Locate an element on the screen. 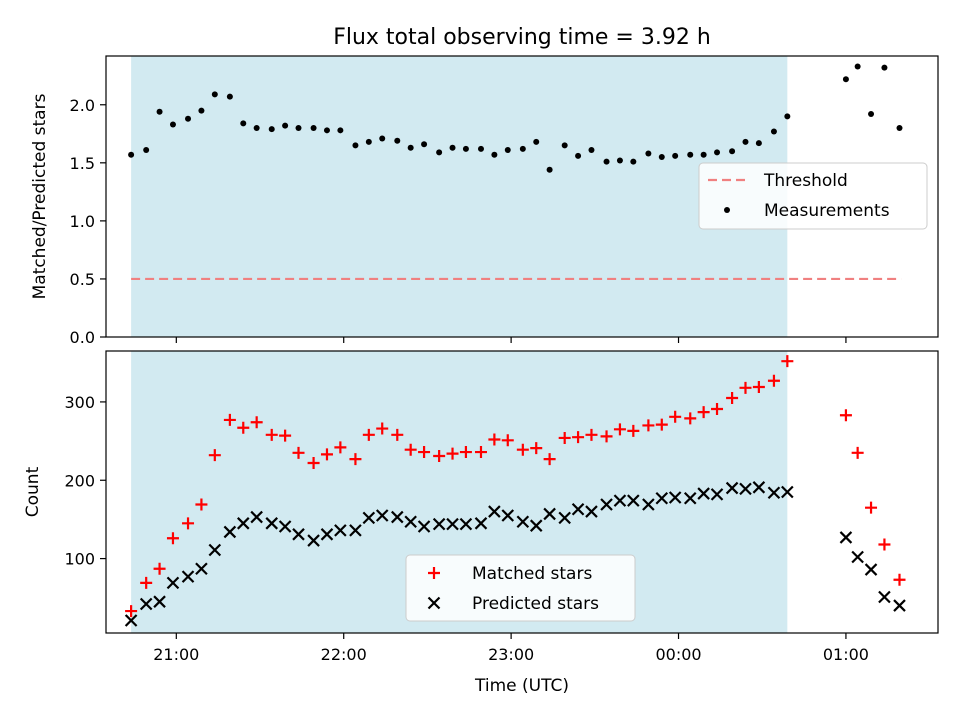 The width and height of the screenshot is (960, 720). y-tick-label: 1.0 is located at coordinates (82, 221).